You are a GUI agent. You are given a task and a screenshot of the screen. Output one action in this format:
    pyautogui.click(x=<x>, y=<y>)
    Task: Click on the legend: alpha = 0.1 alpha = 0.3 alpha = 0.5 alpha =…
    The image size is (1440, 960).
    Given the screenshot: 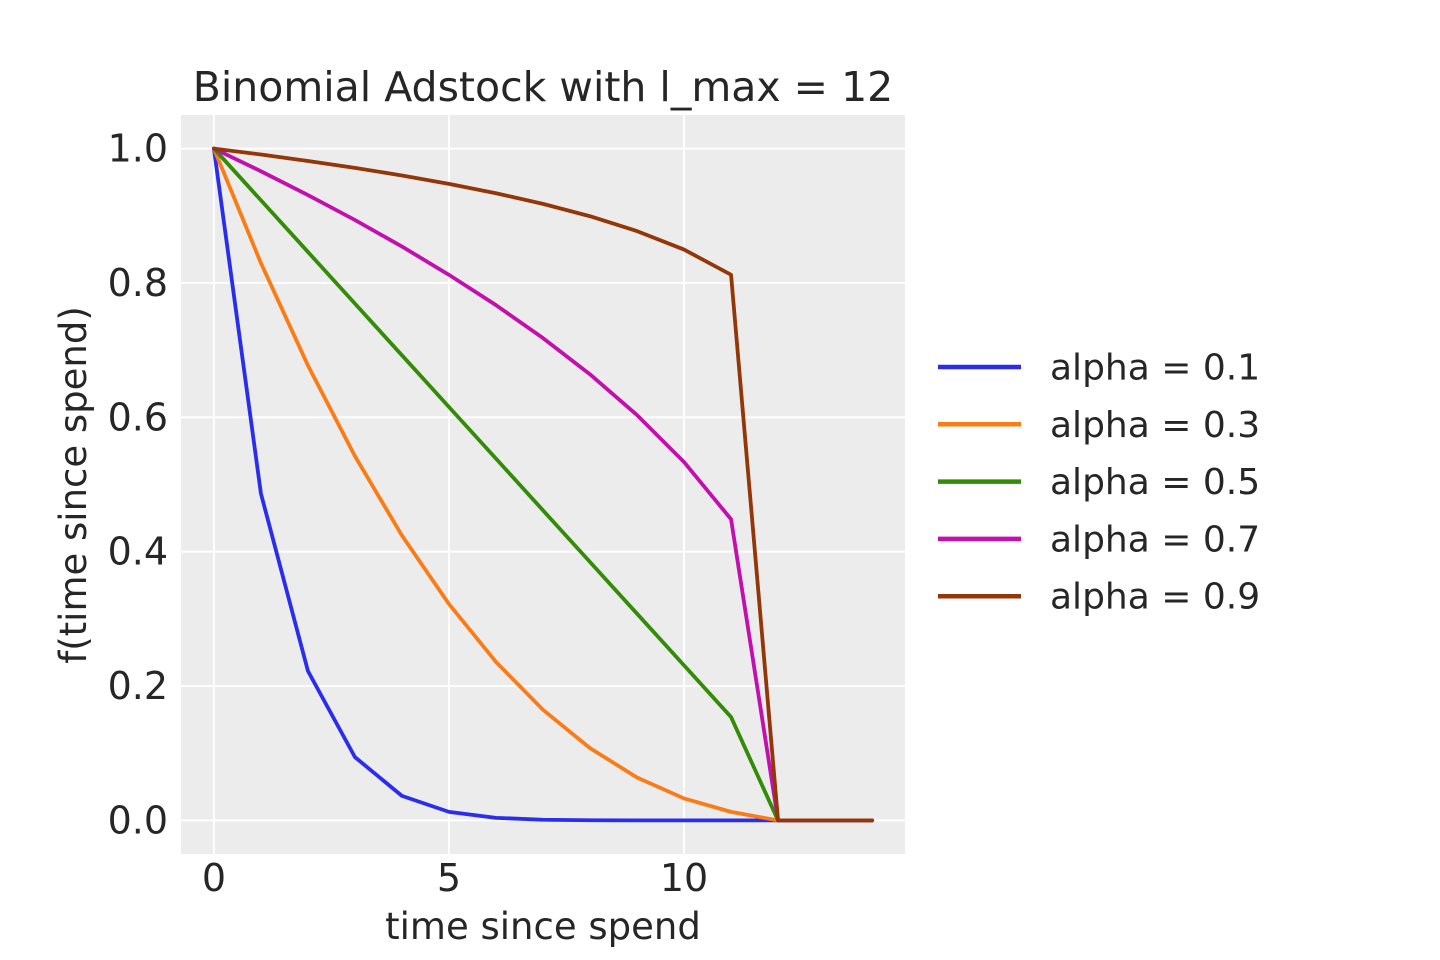 What is the action you would take?
    pyautogui.click(x=1099, y=483)
    